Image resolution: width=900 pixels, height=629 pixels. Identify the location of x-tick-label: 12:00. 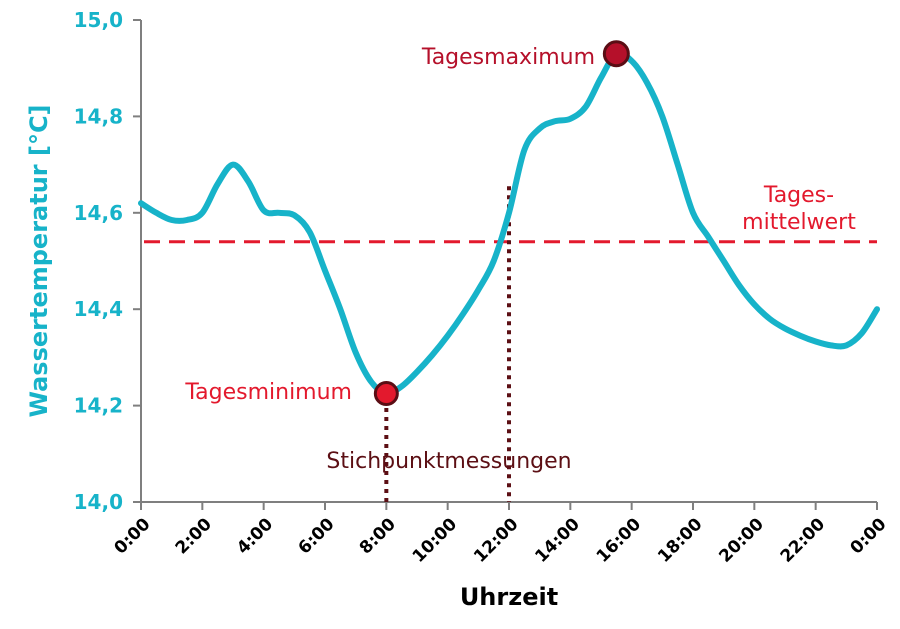
(496, 540).